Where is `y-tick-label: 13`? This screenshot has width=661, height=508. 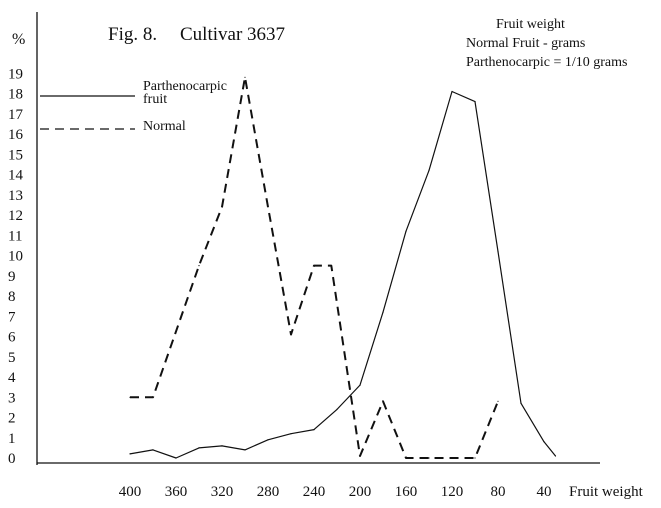
y-tick-label: 13 is located at coordinates (15, 196).